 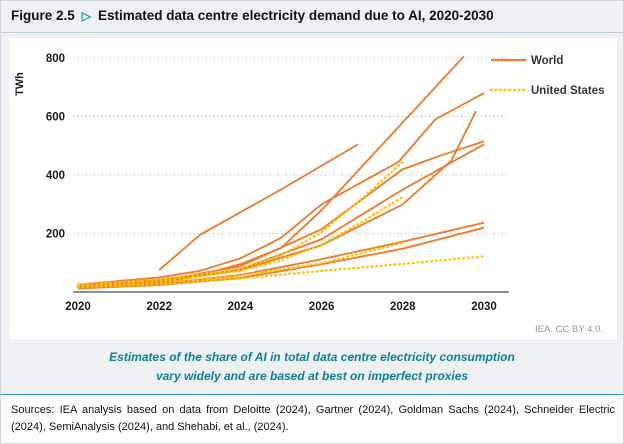 What do you see at coordinates (43, 15) in the screenshot?
I see `figure-label: Figure 2.5` at bounding box center [43, 15].